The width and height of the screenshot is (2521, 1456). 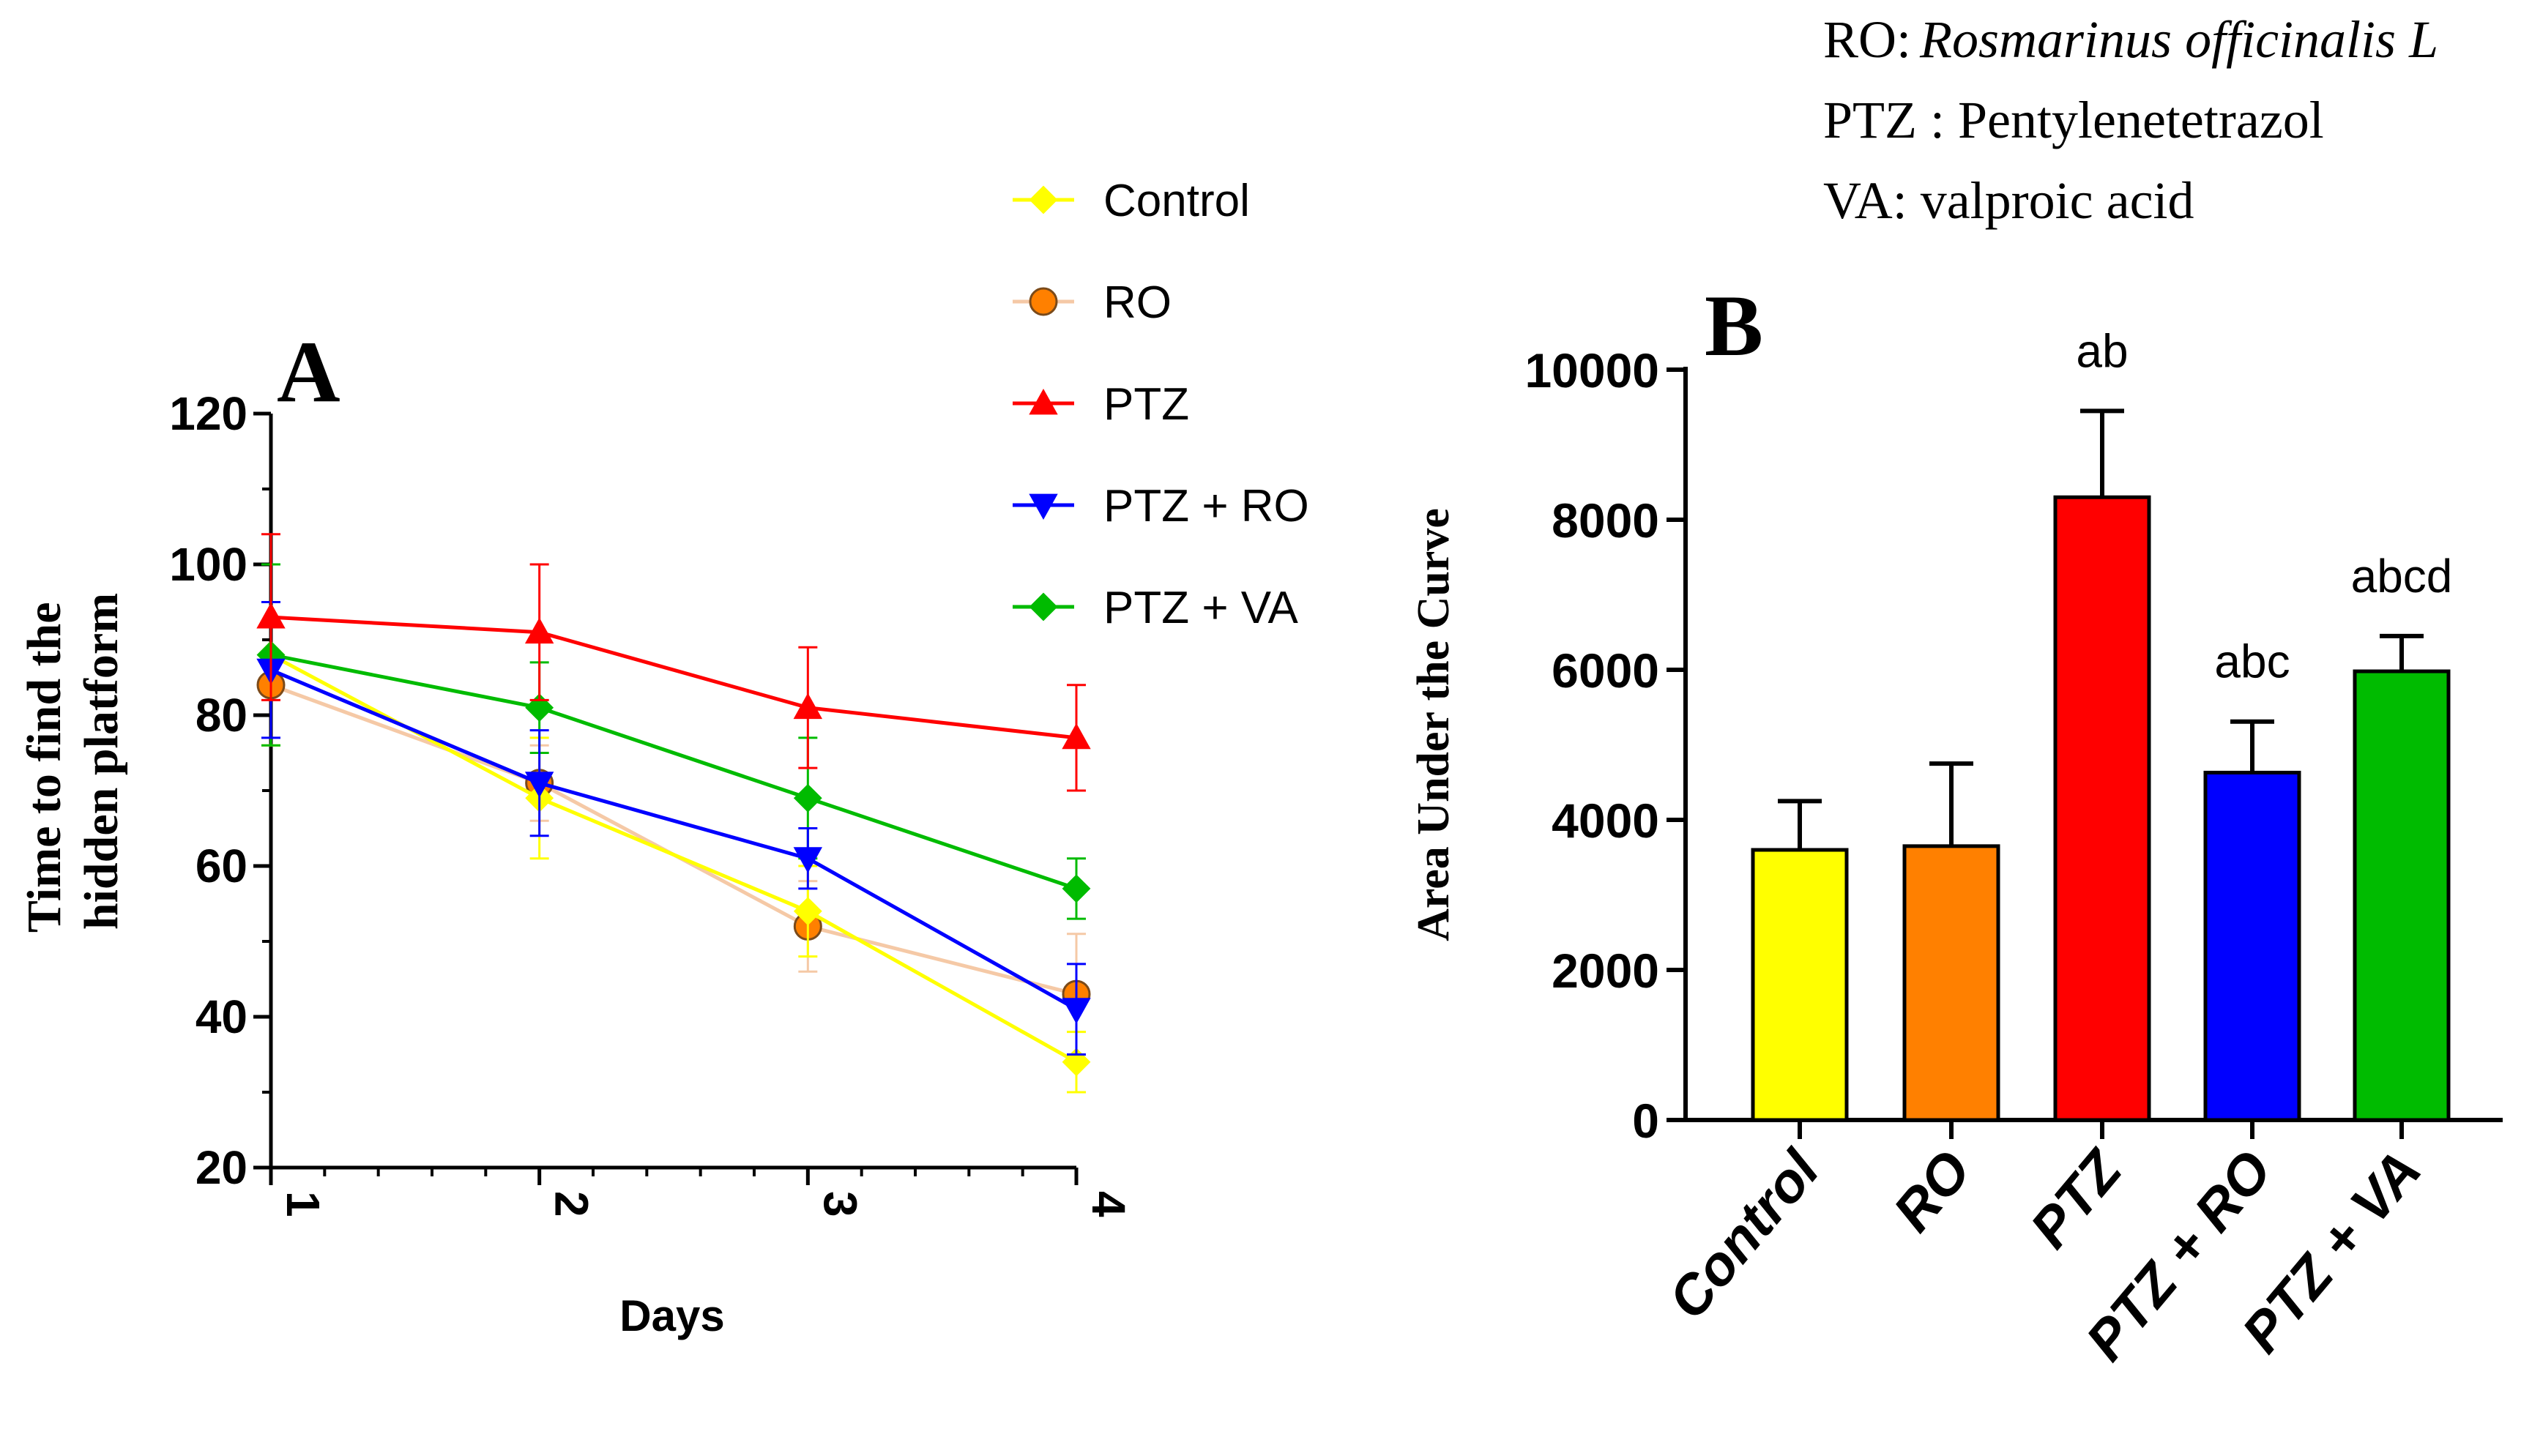 What do you see at coordinates (571, 1204) in the screenshot?
I see `panel-a-x-tick-label: 2` at bounding box center [571, 1204].